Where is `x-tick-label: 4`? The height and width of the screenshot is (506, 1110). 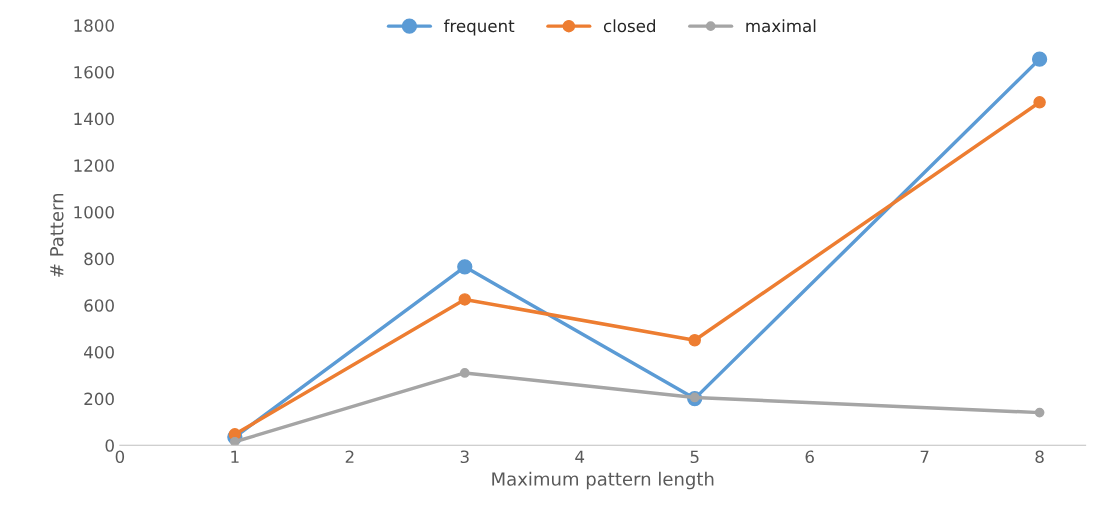 x-tick-label: 4 is located at coordinates (580, 456).